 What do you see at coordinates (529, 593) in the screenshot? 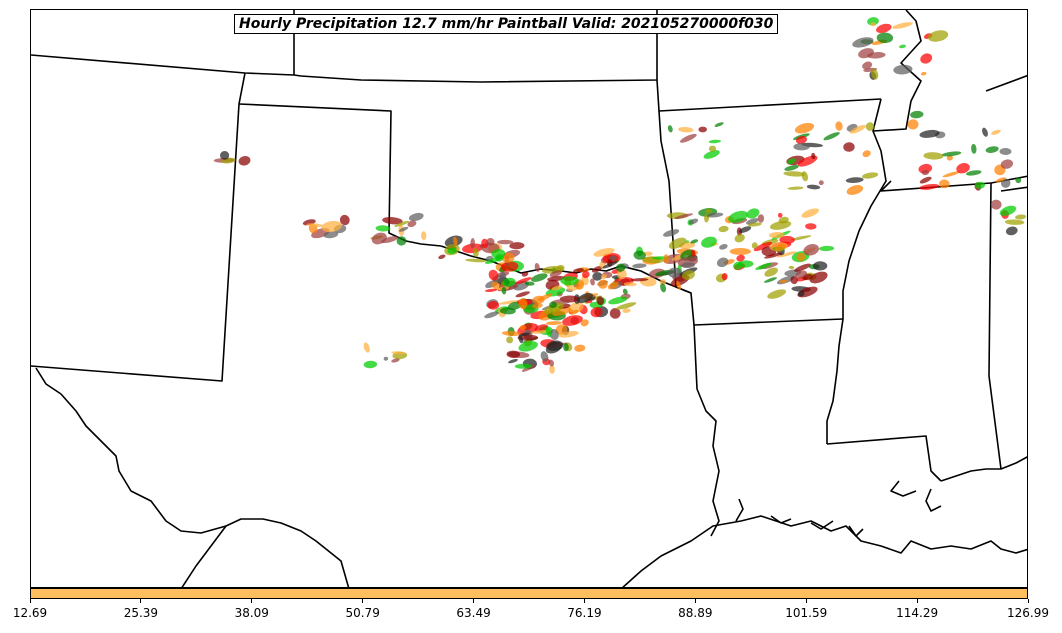
I see `colorbar` at bounding box center [529, 593].